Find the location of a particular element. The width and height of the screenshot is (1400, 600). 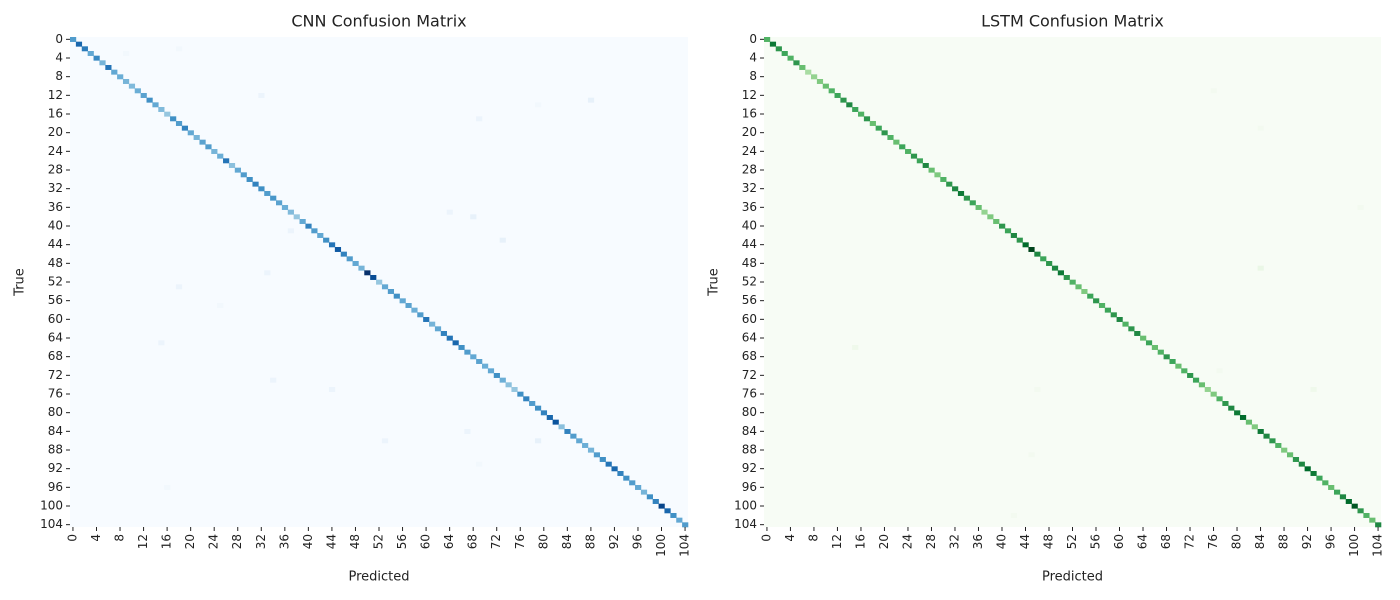

x-tick-label: 80 is located at coordinates (1237, 541).